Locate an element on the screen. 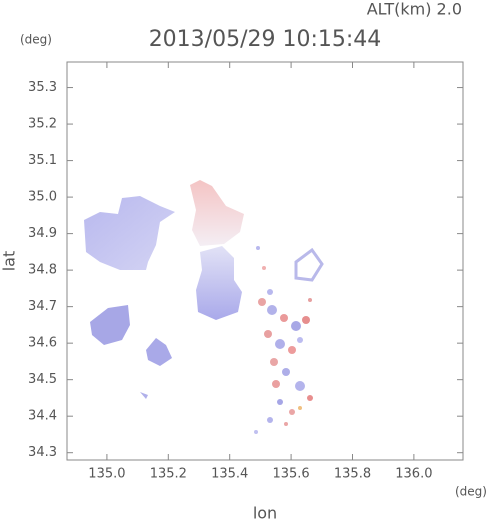 The width and height of the screenshot is (491, 521). y-tick-label: 34.5 is located at coordinates (42, 379).